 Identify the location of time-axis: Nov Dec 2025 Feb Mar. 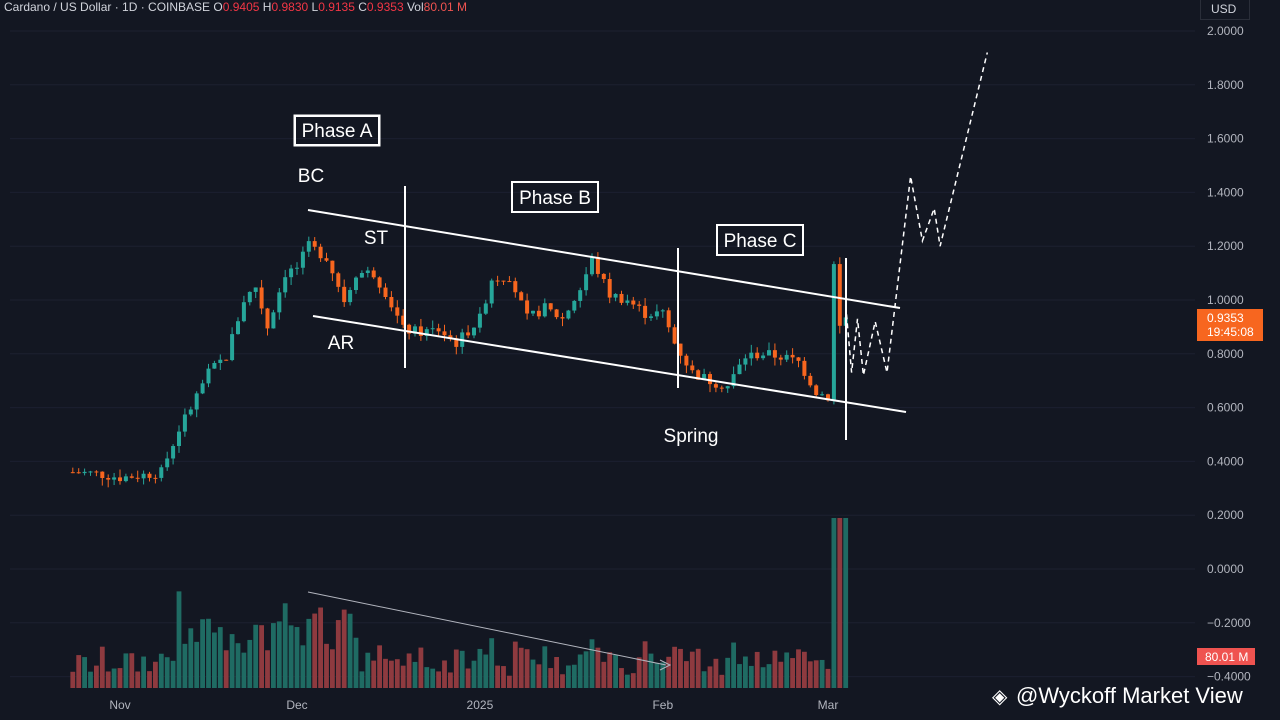
(473, 705).